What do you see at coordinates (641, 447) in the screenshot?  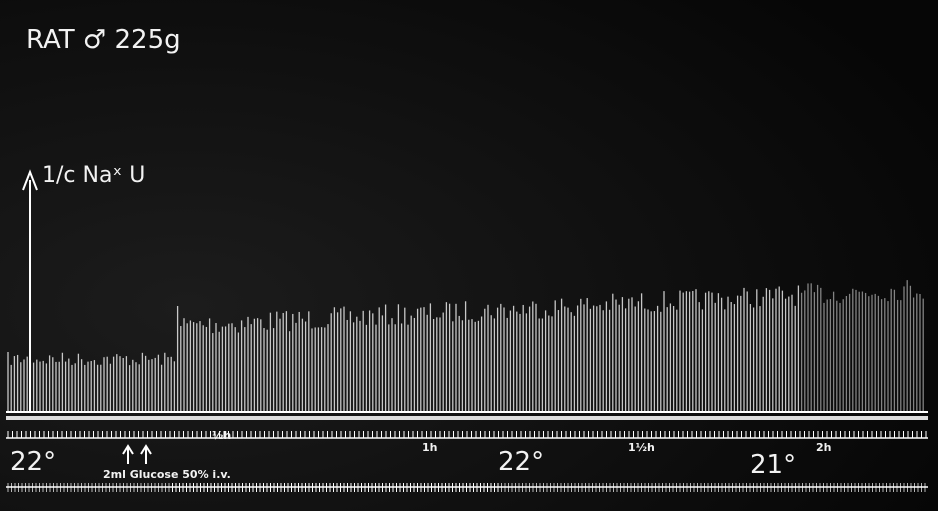 I see `time-mark: 1½h` at bounding box center [641, 447].